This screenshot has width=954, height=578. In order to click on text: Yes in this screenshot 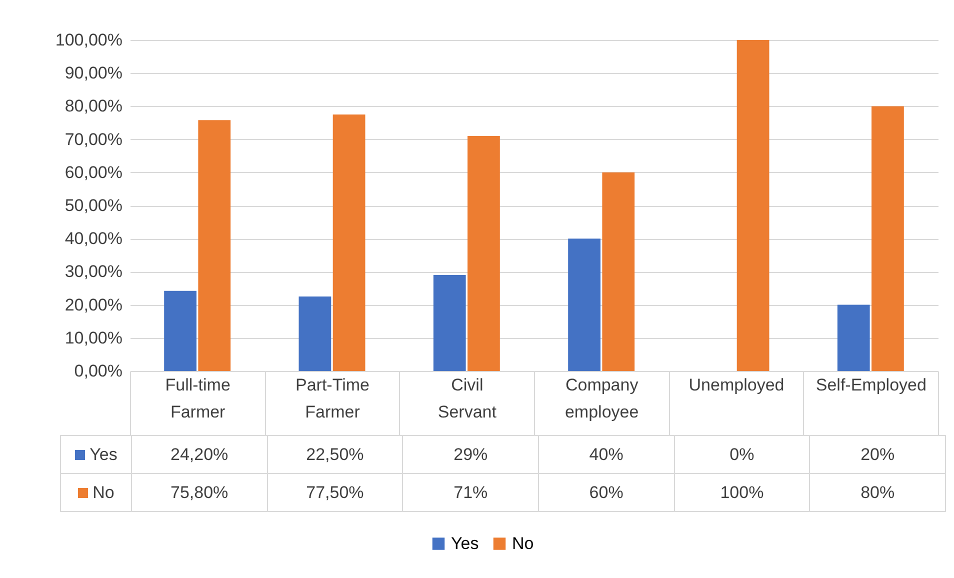, I will do `click(465, 543)`.